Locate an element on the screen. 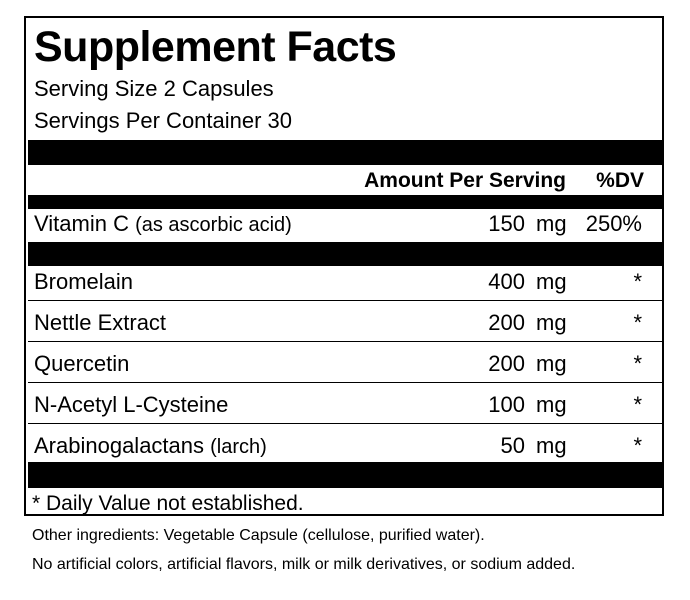 This screenshot has height=600, width=690. ingredient-row: Arabinogalactans (larch) 50 mg * is located at coordinates (344, 446).